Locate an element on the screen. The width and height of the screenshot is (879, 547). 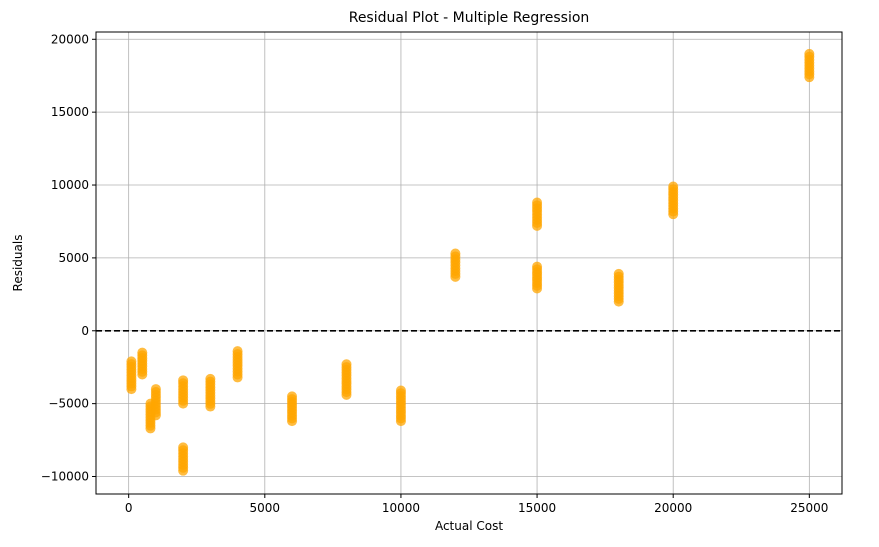
y-tick-label: −5000 is located at coordinates (68, 404).